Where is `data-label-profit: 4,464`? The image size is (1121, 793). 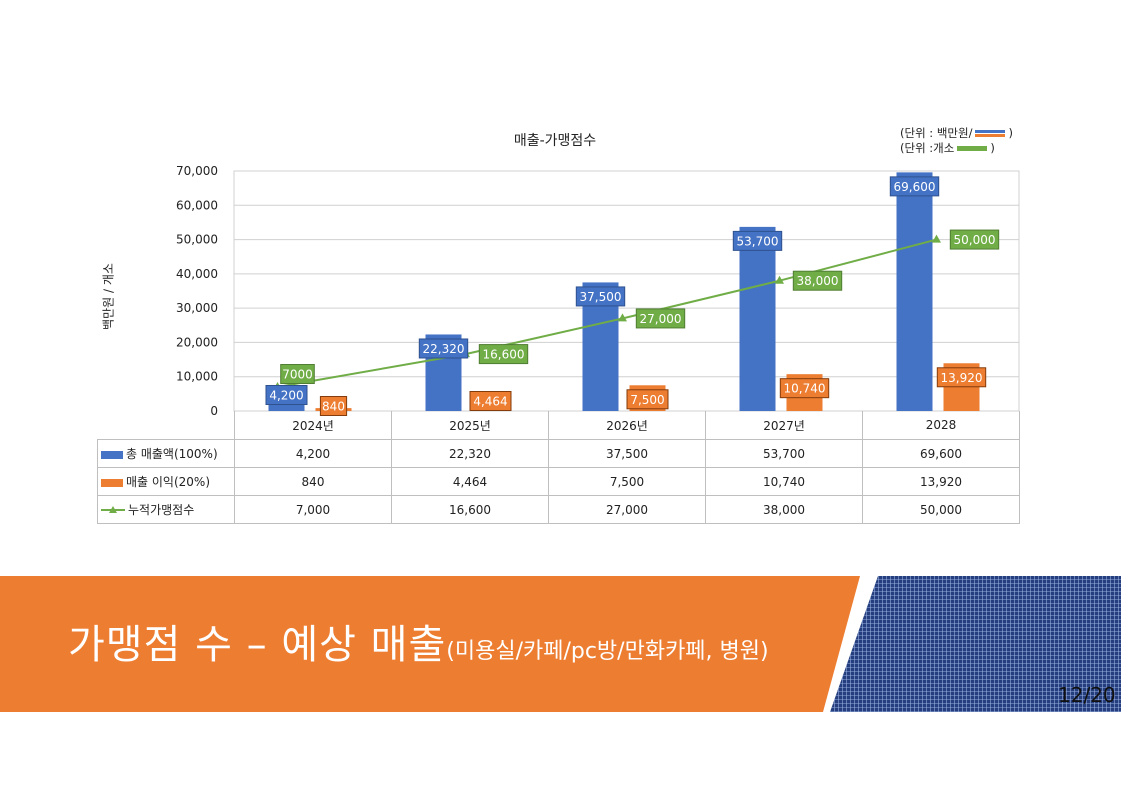 data-label-profit: 4,464 is located at coordinates (490, 402).